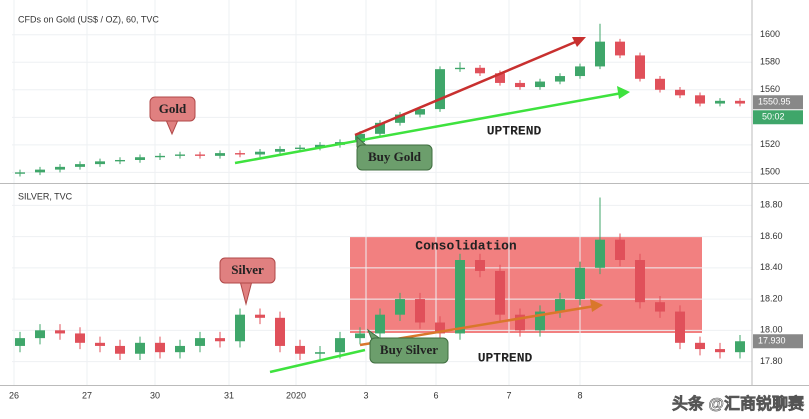 The width and height of the screenshot is (809, 419). I want to click on price-labels: 1550.95 50:02 17.930, so click(778, 222).